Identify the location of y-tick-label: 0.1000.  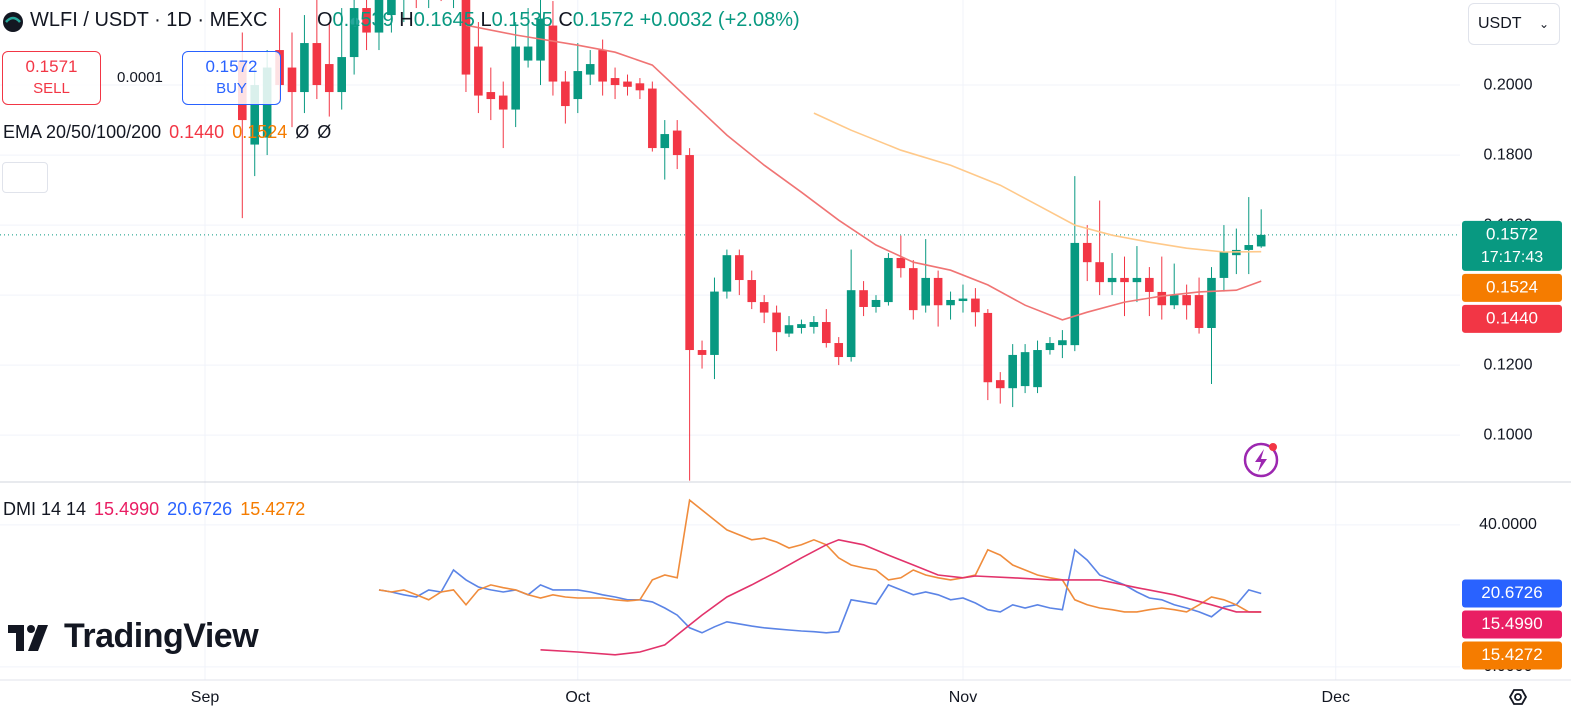
(1508, 434).